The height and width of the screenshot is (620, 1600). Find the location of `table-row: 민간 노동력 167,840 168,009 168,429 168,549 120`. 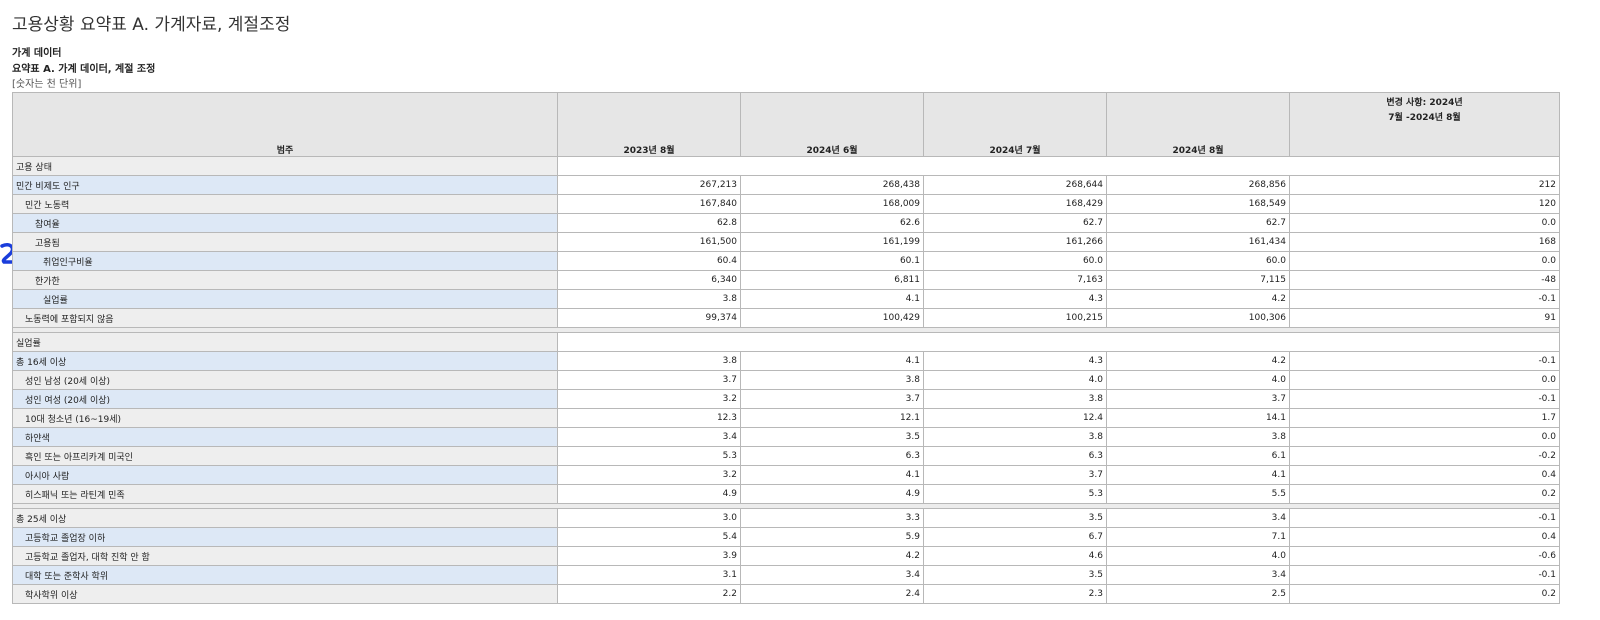

table-row: 민간 노동력 167,840 168,009 168,429 168,549 120 is located at coordinates (786, 204).